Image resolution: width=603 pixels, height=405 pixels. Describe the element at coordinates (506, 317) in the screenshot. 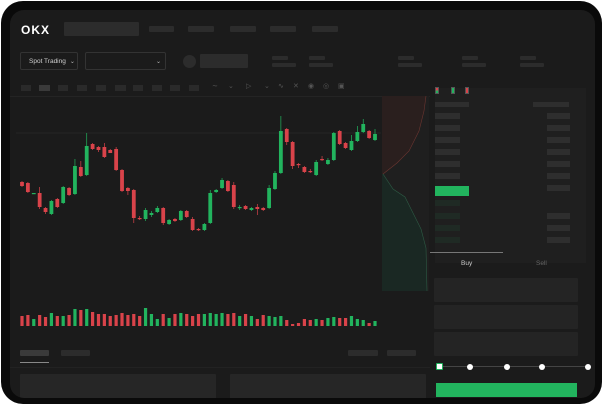

I see `amount-input` at that location.